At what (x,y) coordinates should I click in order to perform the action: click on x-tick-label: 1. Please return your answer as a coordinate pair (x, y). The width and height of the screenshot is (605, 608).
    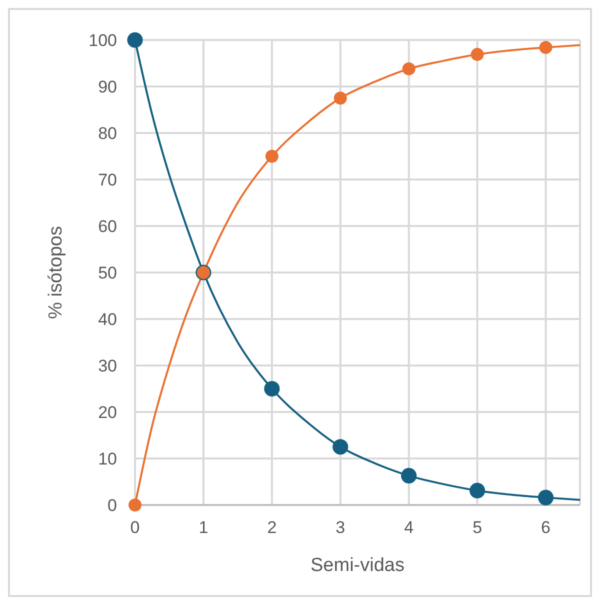
    Looking at the image, I should click on (203, 528).